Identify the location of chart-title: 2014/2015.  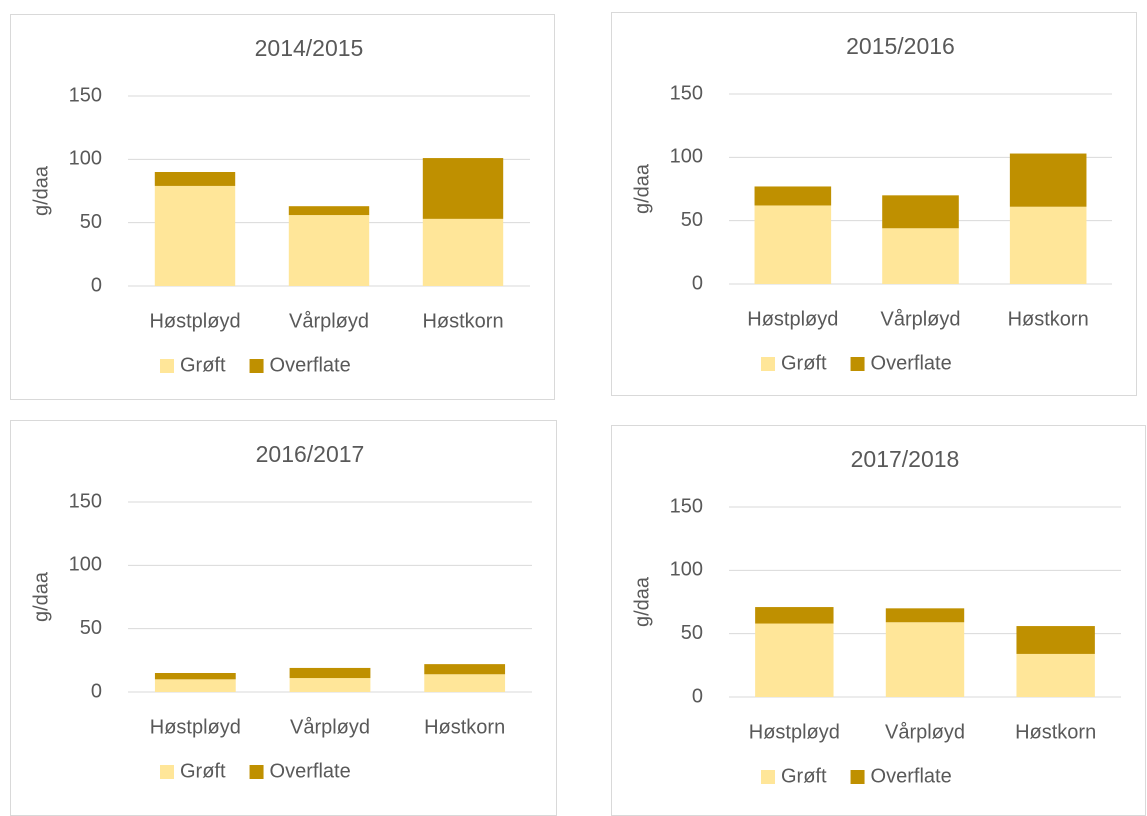
(309, 48).